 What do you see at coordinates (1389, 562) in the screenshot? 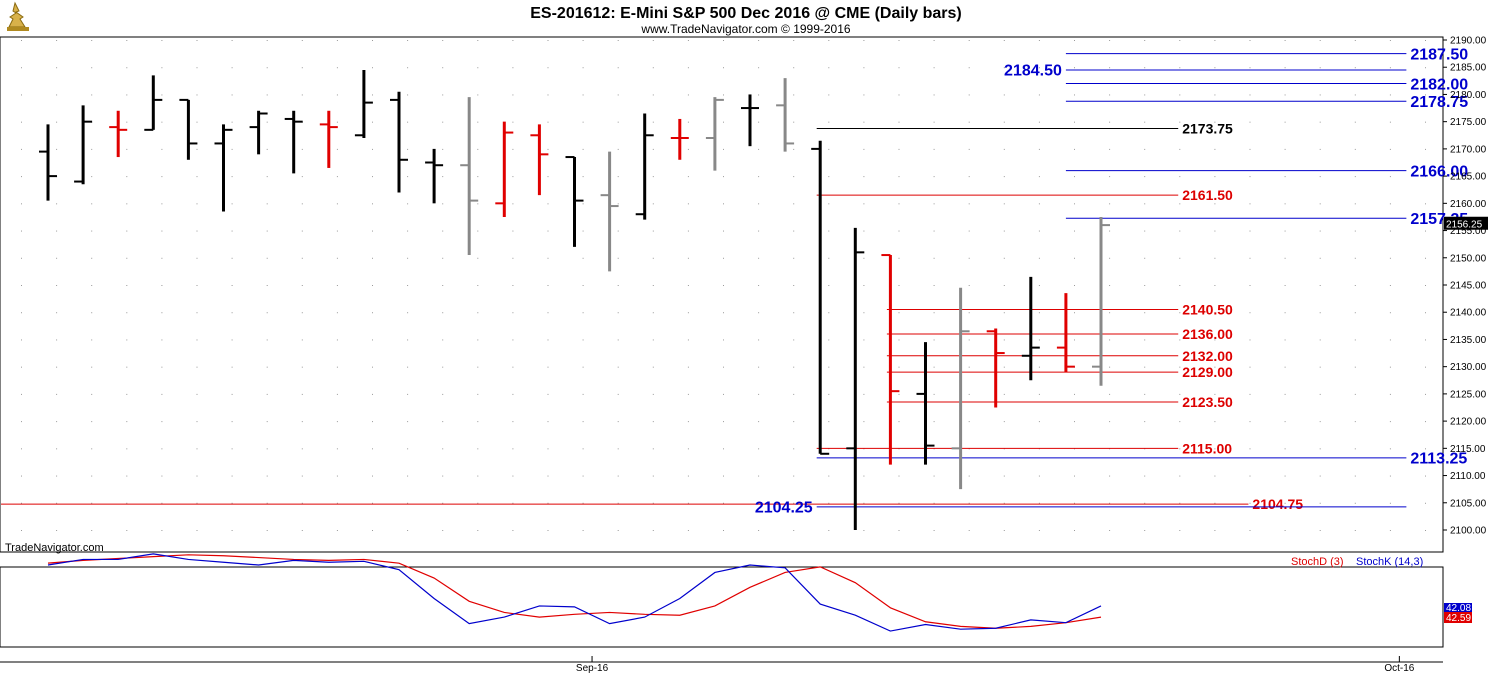
I see `legend-stochk: StochK (14,3)` at bounding box center [1389, 562].